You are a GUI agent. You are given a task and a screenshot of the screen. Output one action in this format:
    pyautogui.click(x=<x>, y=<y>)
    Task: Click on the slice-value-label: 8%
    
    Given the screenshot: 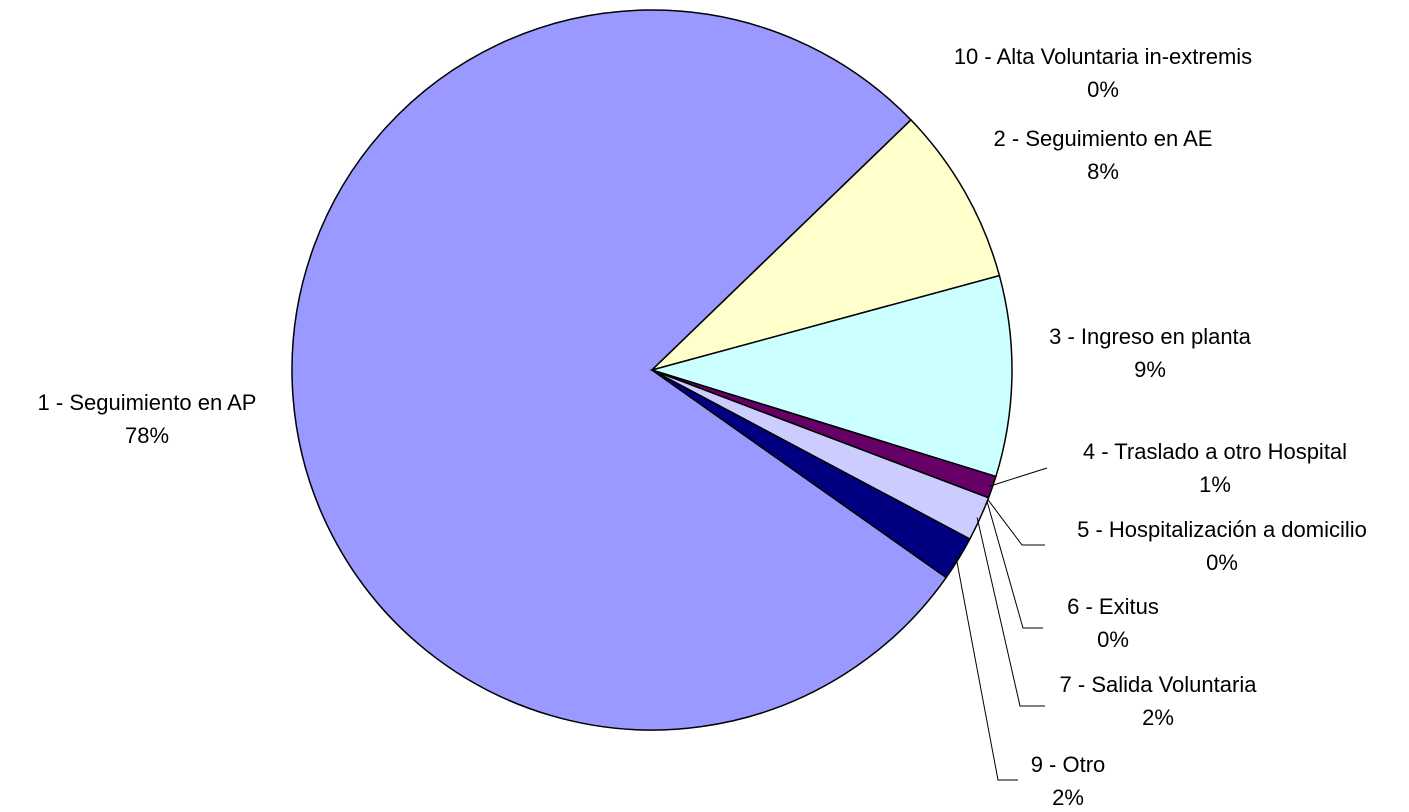 What is the action you would take?
    pyautogui.click(x=1103, y=171)
    